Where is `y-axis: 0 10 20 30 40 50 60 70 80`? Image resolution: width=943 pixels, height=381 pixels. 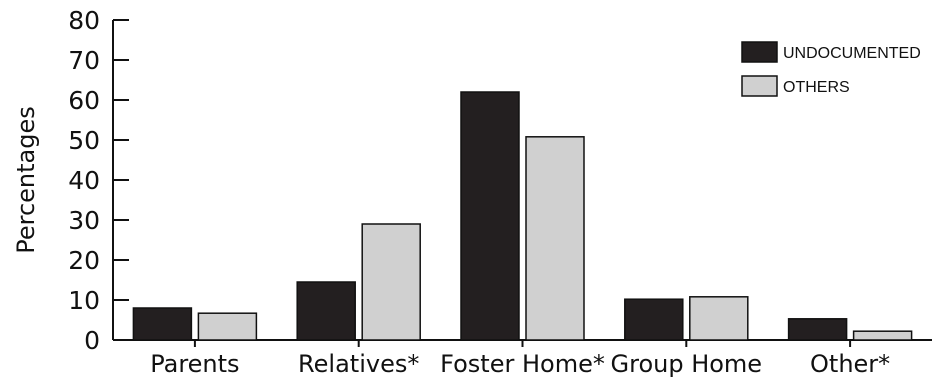 y-axis: 0 10 20 30 40 50 60 70 80 is located at coordinates (98, 180).